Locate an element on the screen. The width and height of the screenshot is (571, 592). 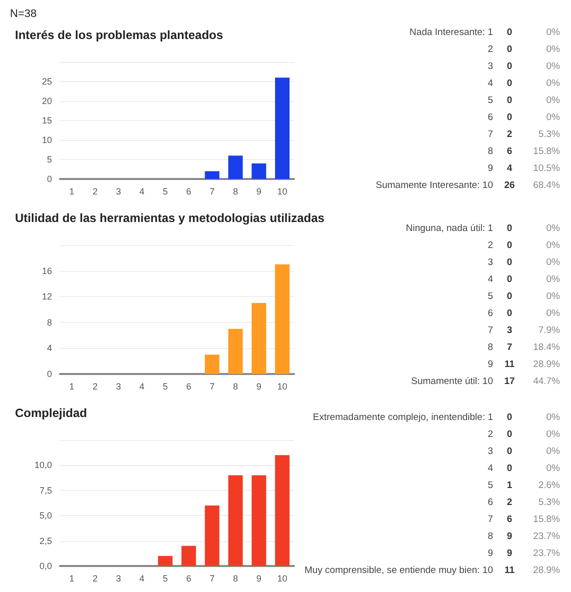
data-label: 4 is located at coordinates (509, 168).